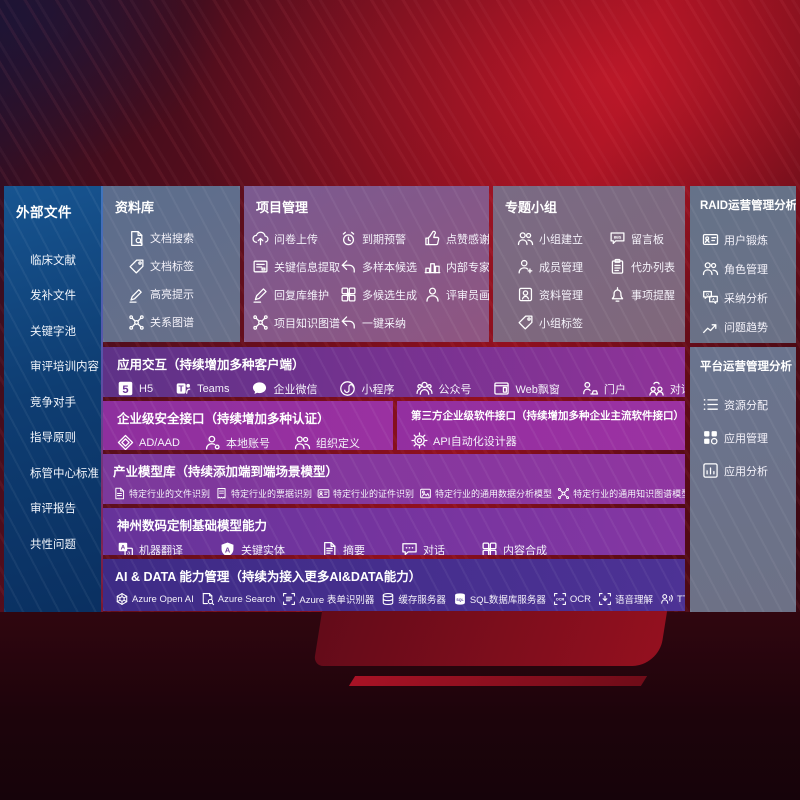 This screenshot has height=800, width=800. What do you see at coordinates (382, 266) in the screenshot?
I see `menu-item: 多样本候选` at bounding box center [382, 266].